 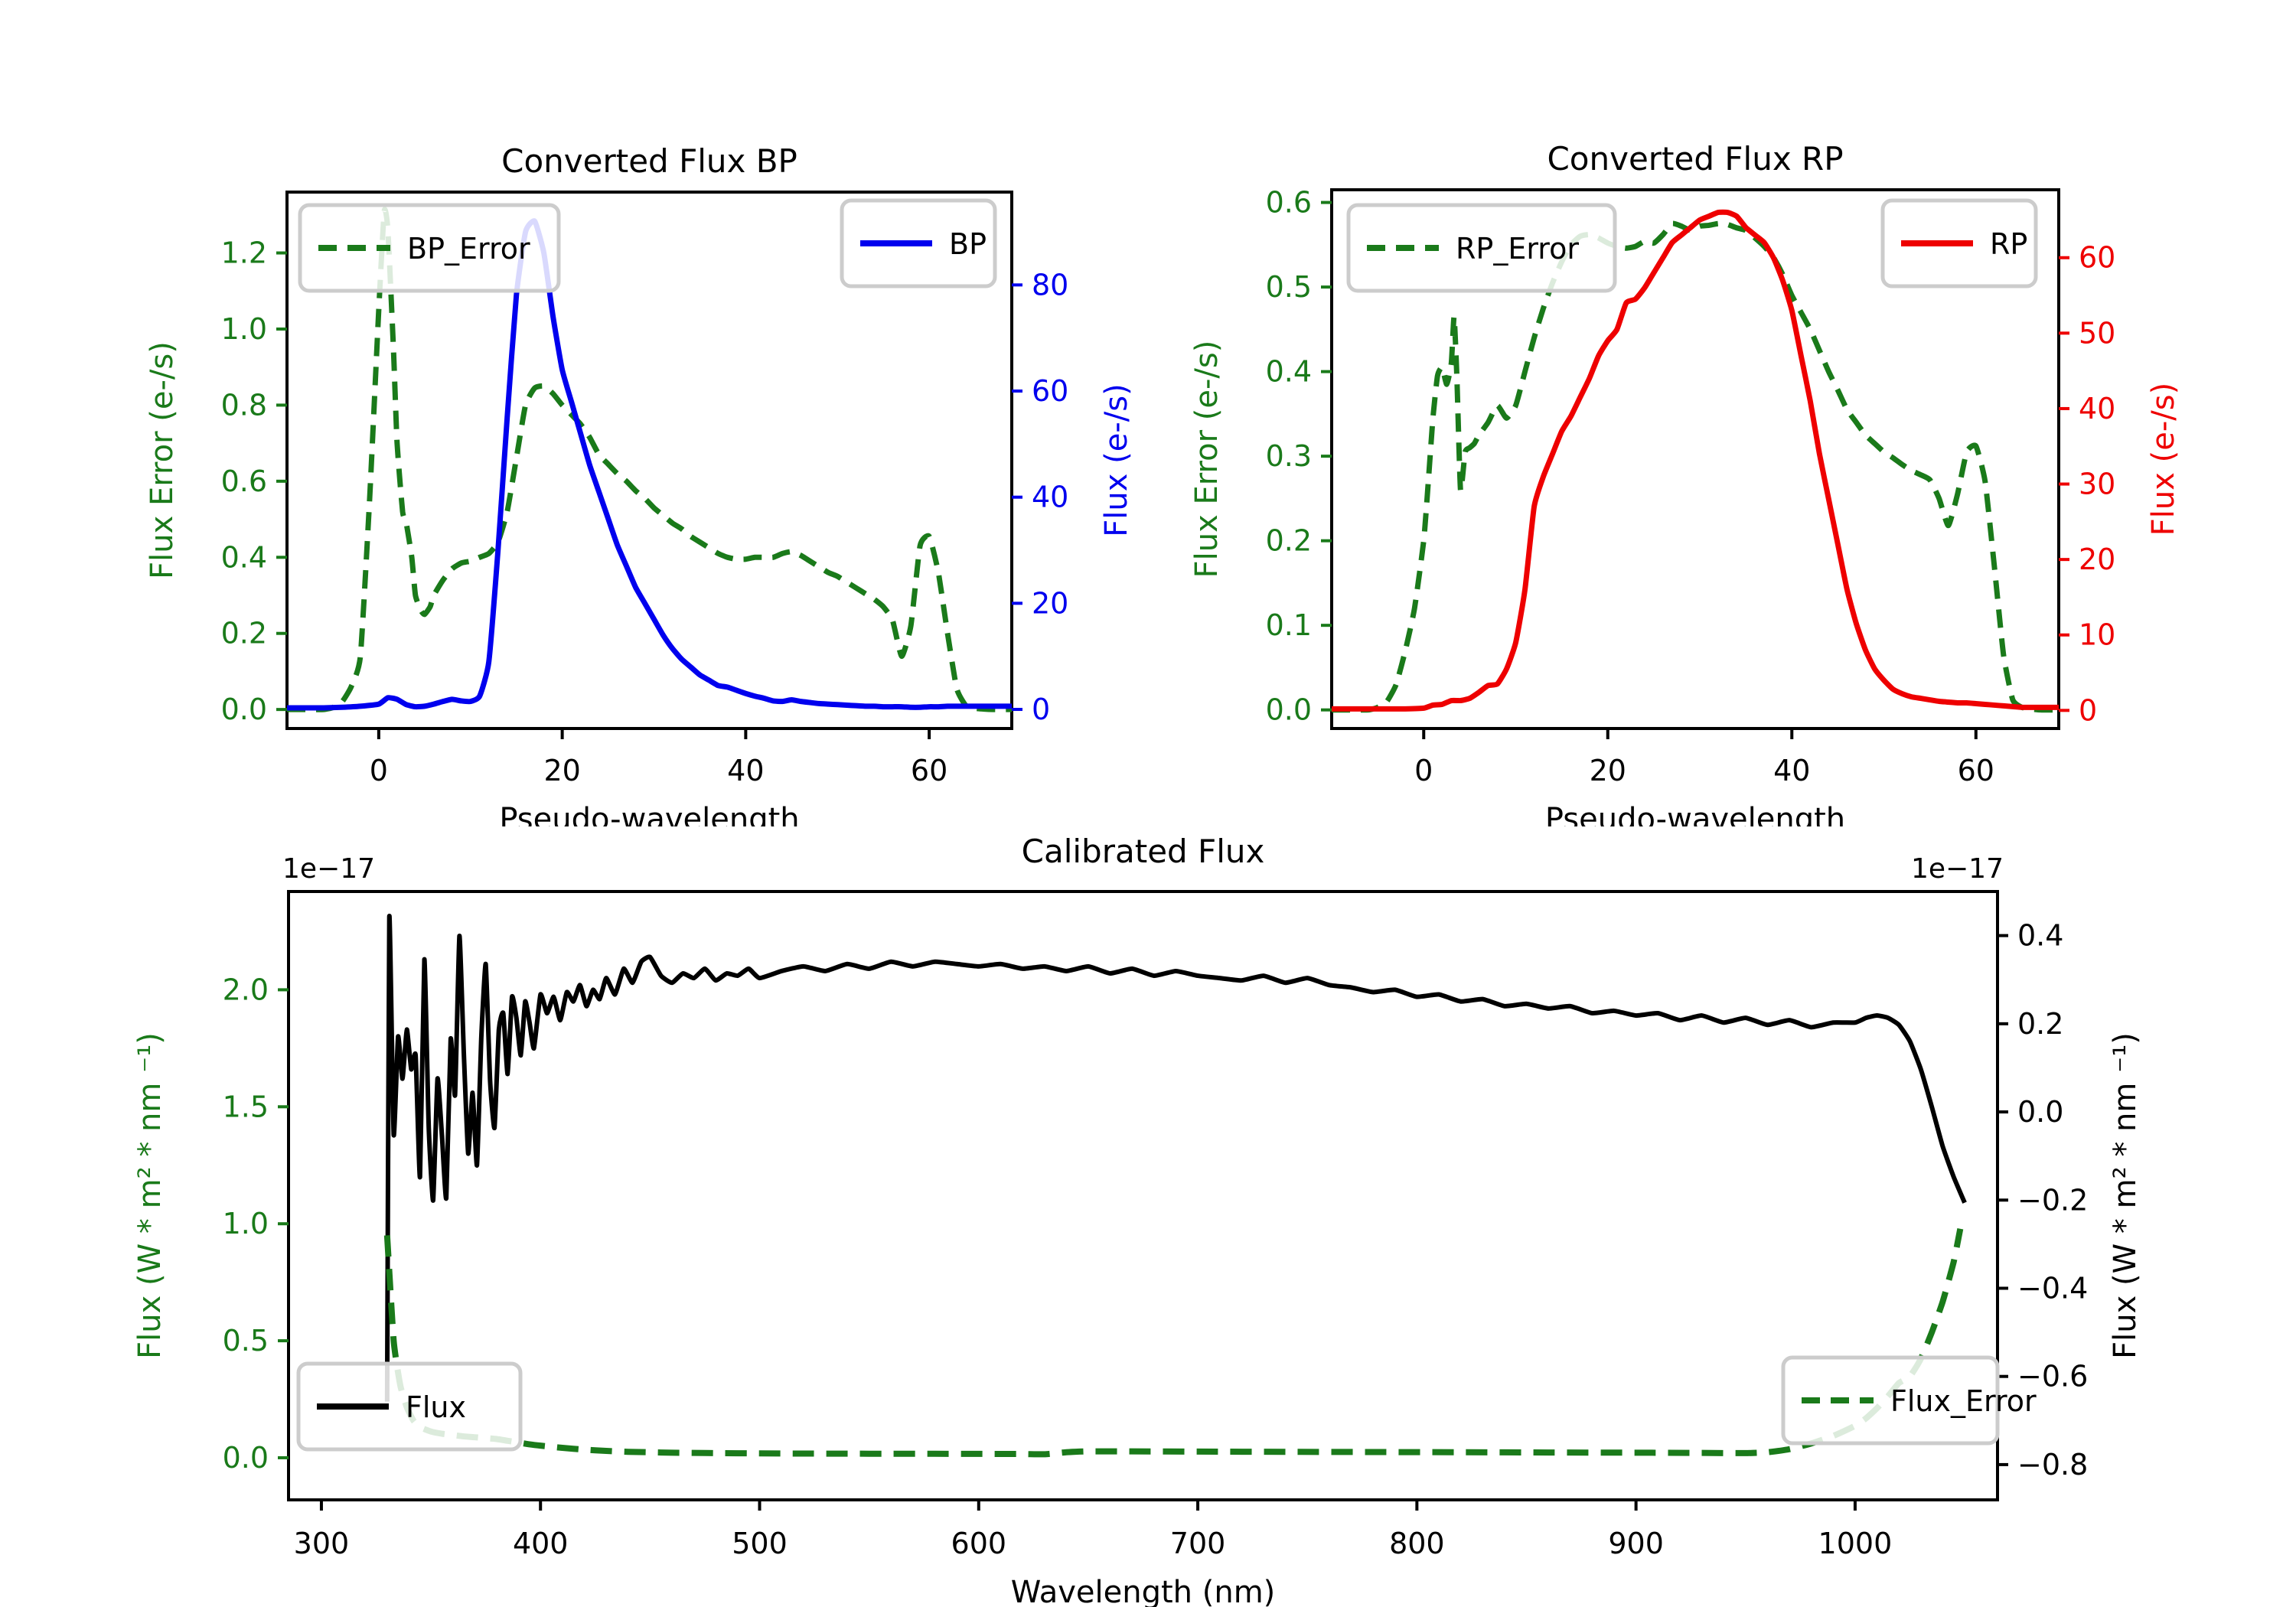 I want to click on y-tick-label-right: 50, so click(x=2097, y=333).